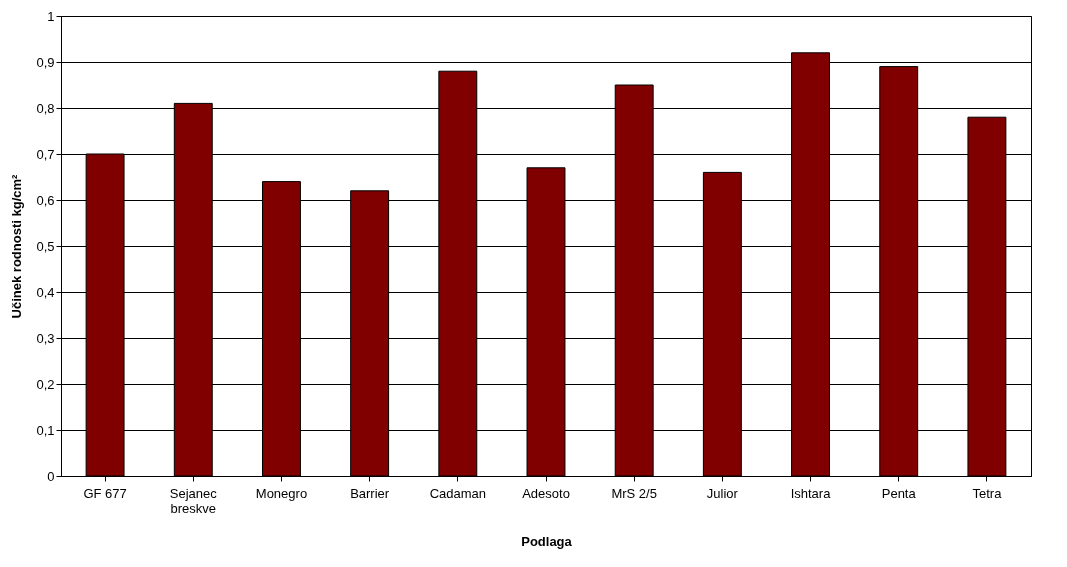  I want to click on x-tick-label: MrS 2/5, so click(634, 493).